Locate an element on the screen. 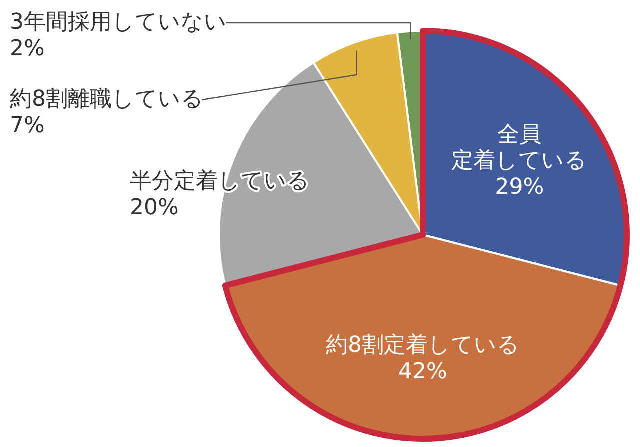 The image size is (640, 447). slice-label: 約8割定着している is located at coordinates (423, 345).